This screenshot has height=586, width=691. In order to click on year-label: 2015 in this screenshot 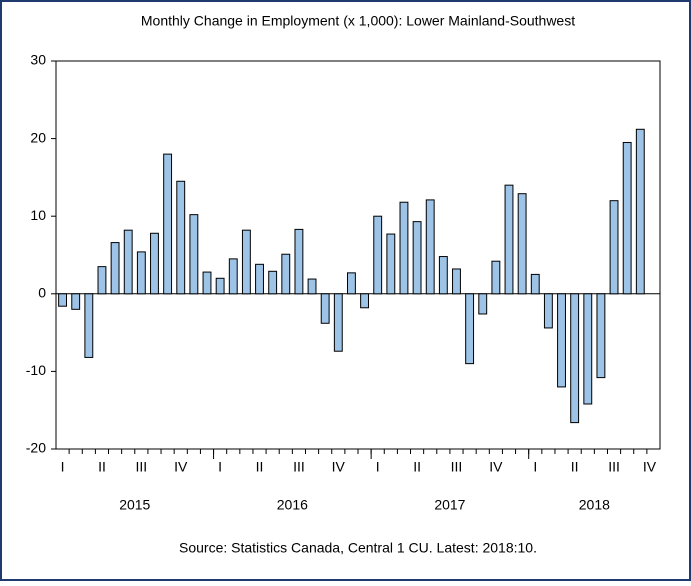, I will do `click(134, 505)`.